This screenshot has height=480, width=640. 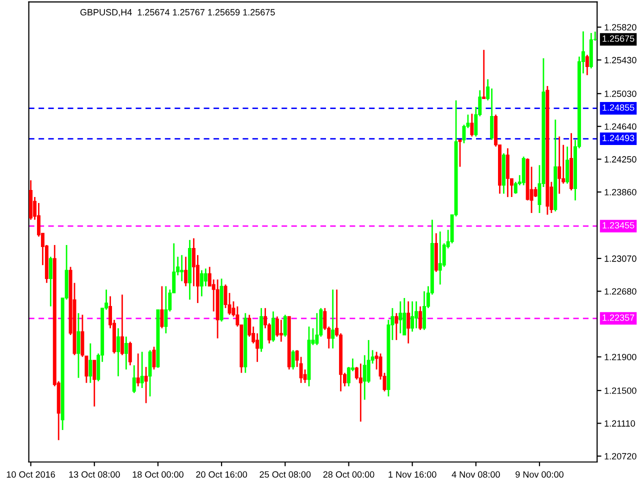 What do you see at coordinates (30, 474) in the screenshot?
I see `x-tick-label: 10 Oct 2016` at bounding box center [30, 474].